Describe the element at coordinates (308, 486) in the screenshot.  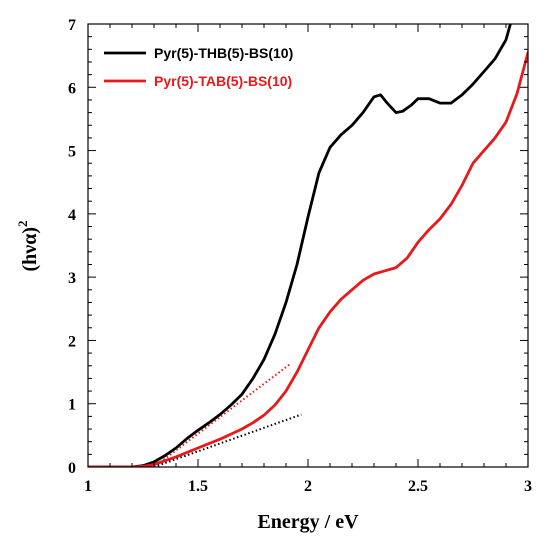
I see `x-tick-label: 2` at that location.